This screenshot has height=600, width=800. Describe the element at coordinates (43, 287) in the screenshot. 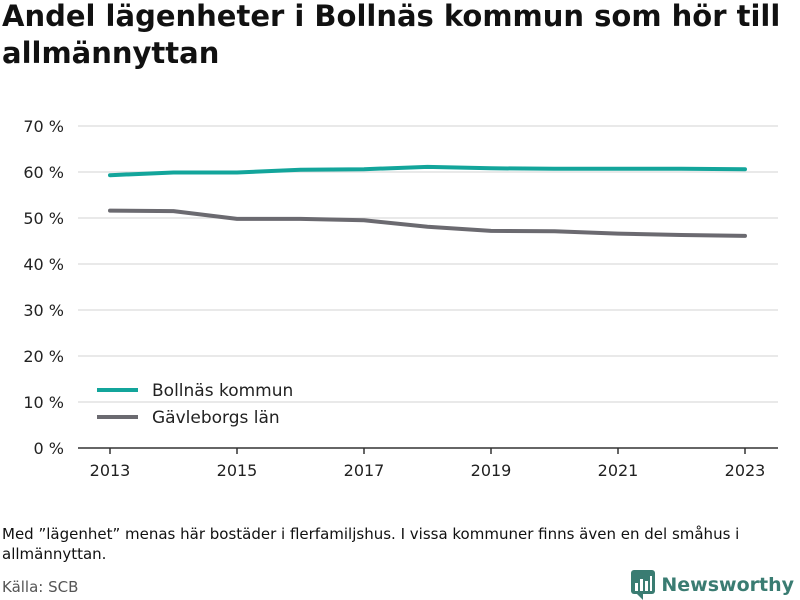

I see `y-axis-ticks: 0 % 10 % 20 % 30 % 40 % 50 % 60 % 70 %` at that location.